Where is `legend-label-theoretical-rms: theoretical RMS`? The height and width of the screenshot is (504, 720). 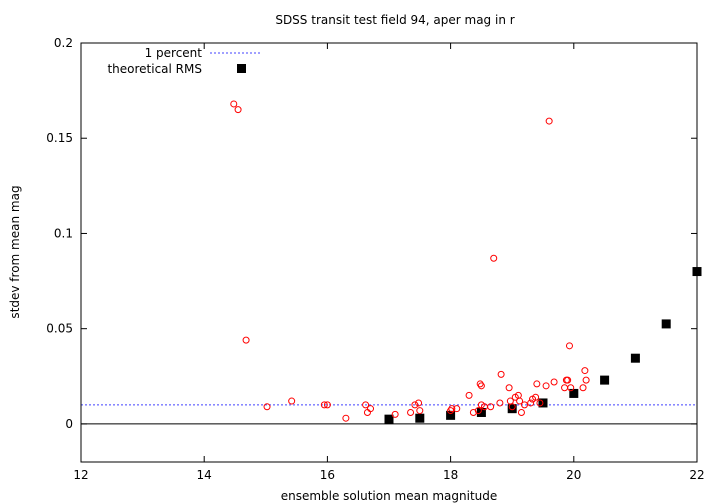 legend-label-theoretical-rms: theoretical RMS is located at coordinates (154, 69).